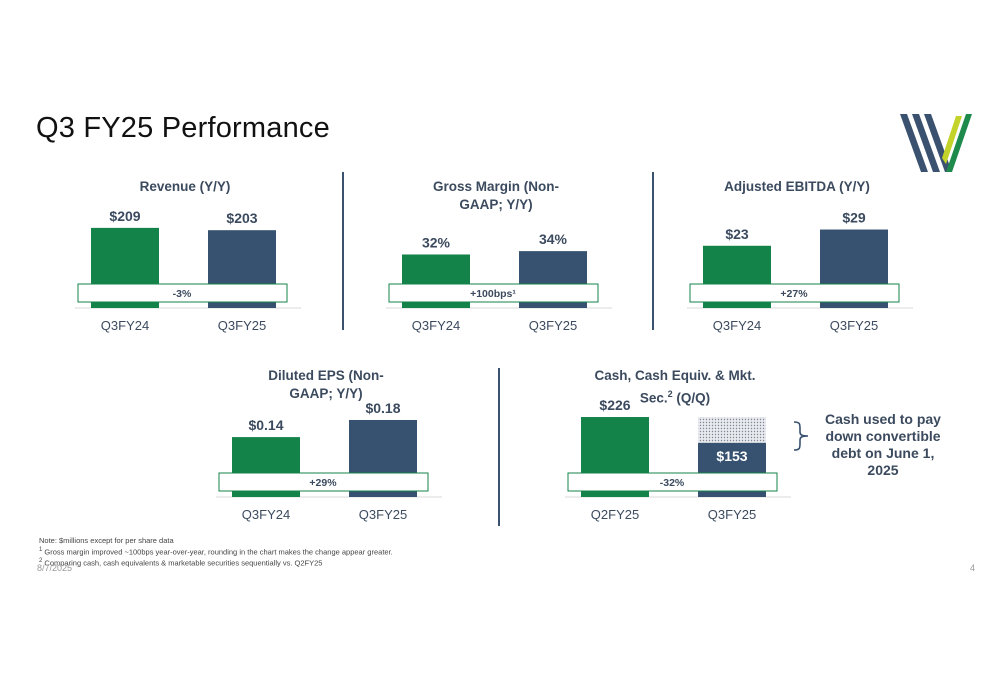  I want to click on chart-title: Gross Margin (Non-GAAP; Y/Y), so click(495, 195).